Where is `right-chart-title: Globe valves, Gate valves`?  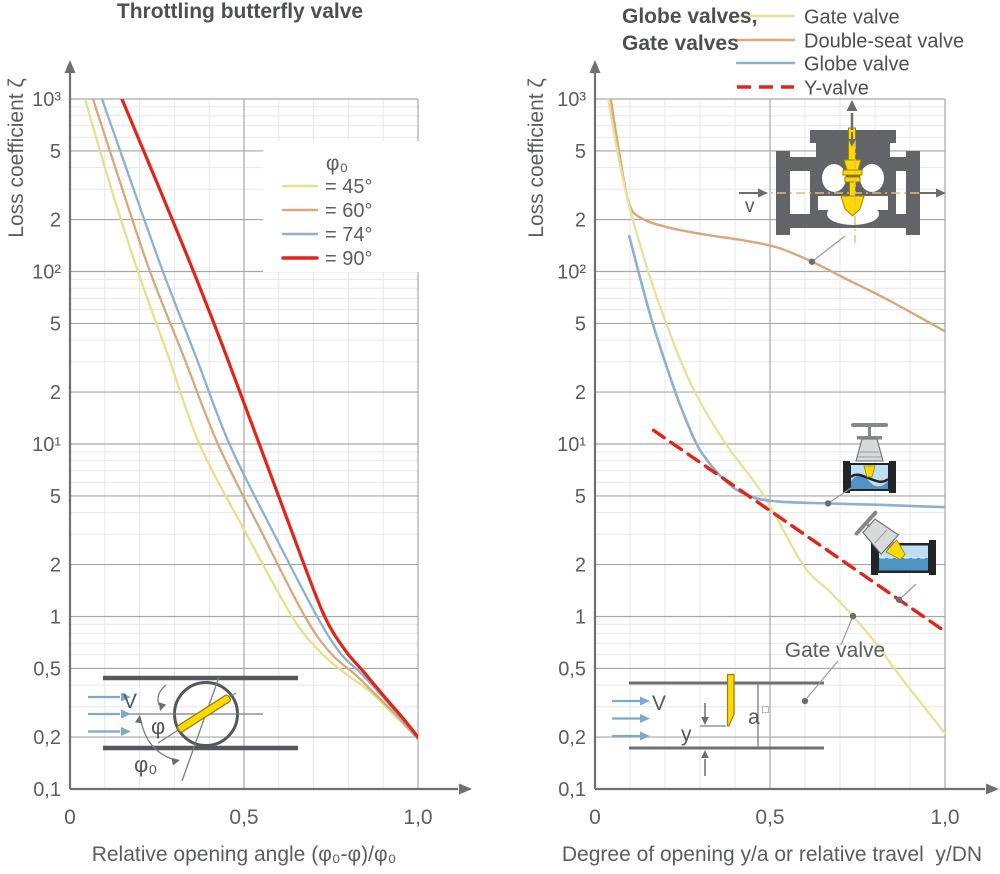
right-chart-title: Globe valves, Gate valves is located at coordinates (689, 30).